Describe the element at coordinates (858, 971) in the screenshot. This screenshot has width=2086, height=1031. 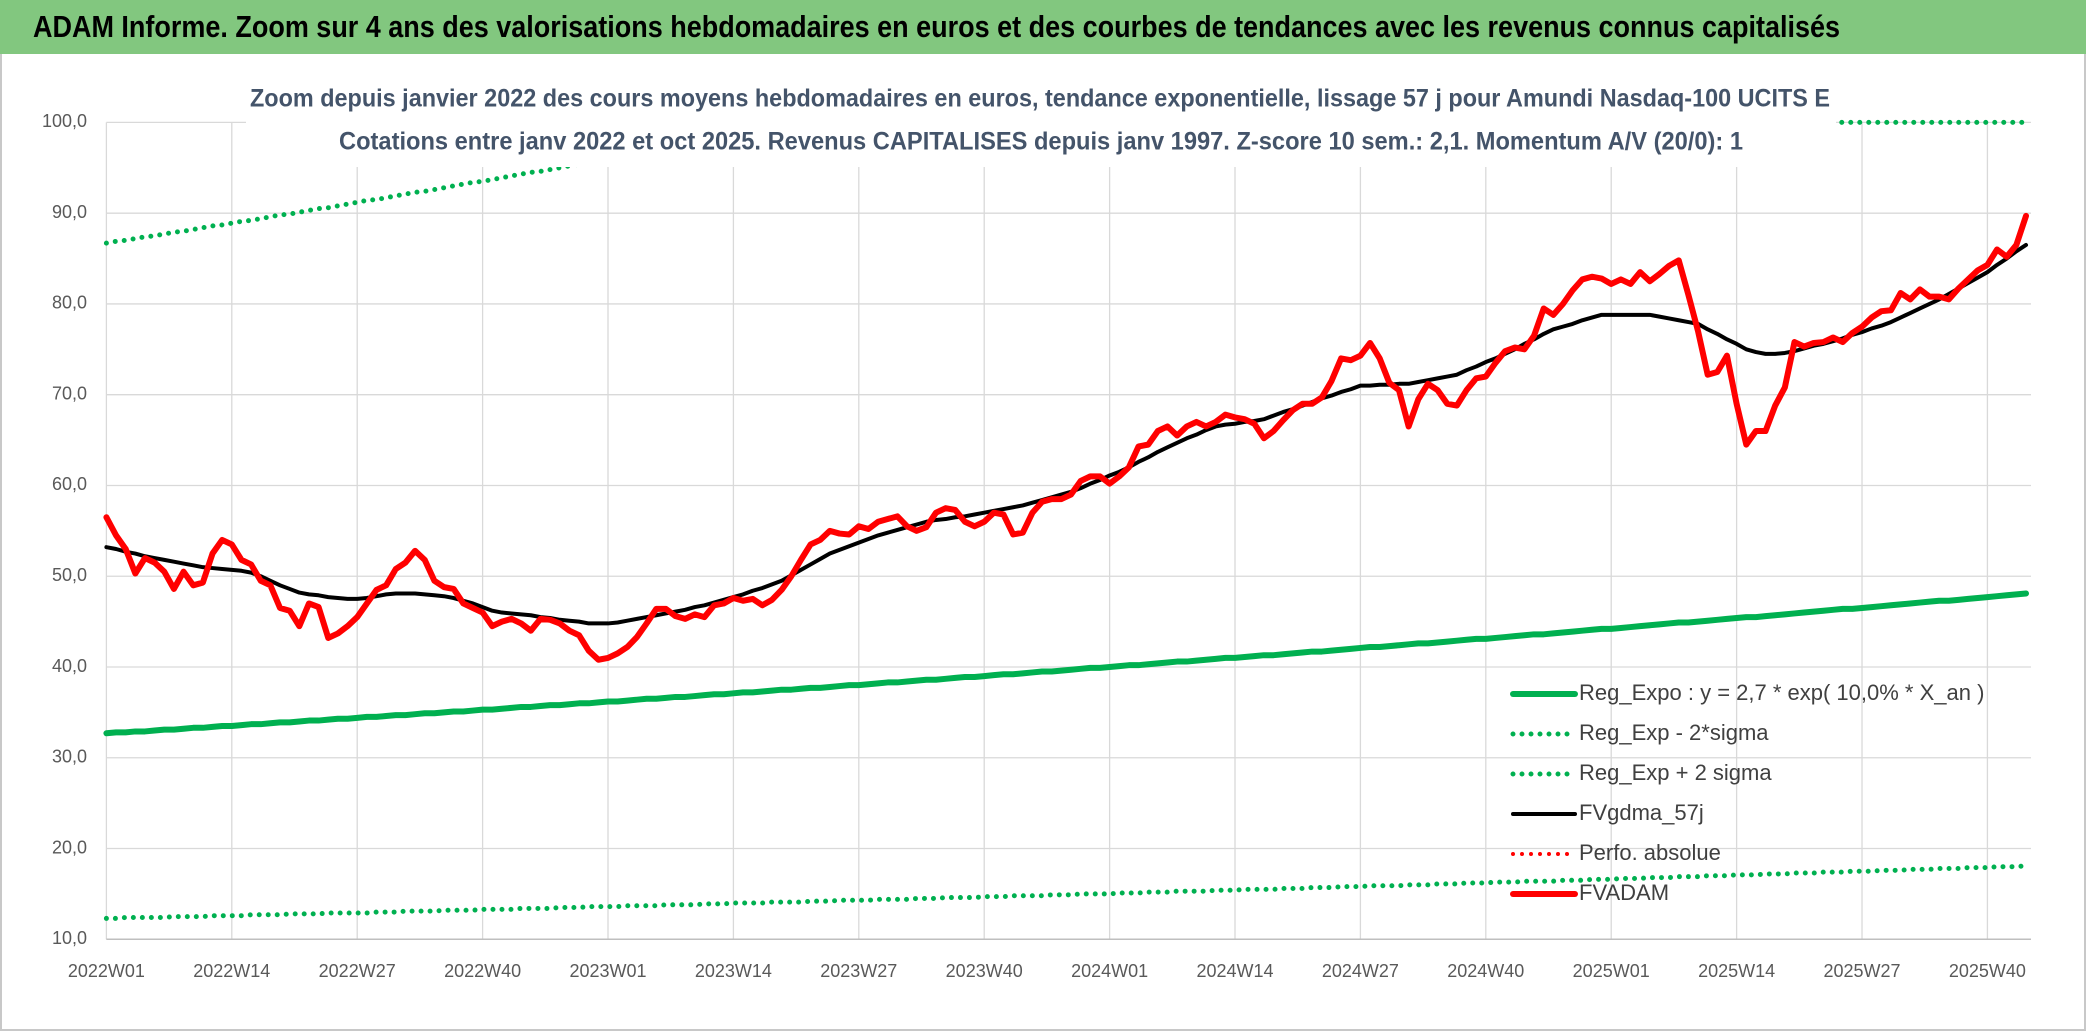
I see `x-tick-label: 2023W27` at that location.